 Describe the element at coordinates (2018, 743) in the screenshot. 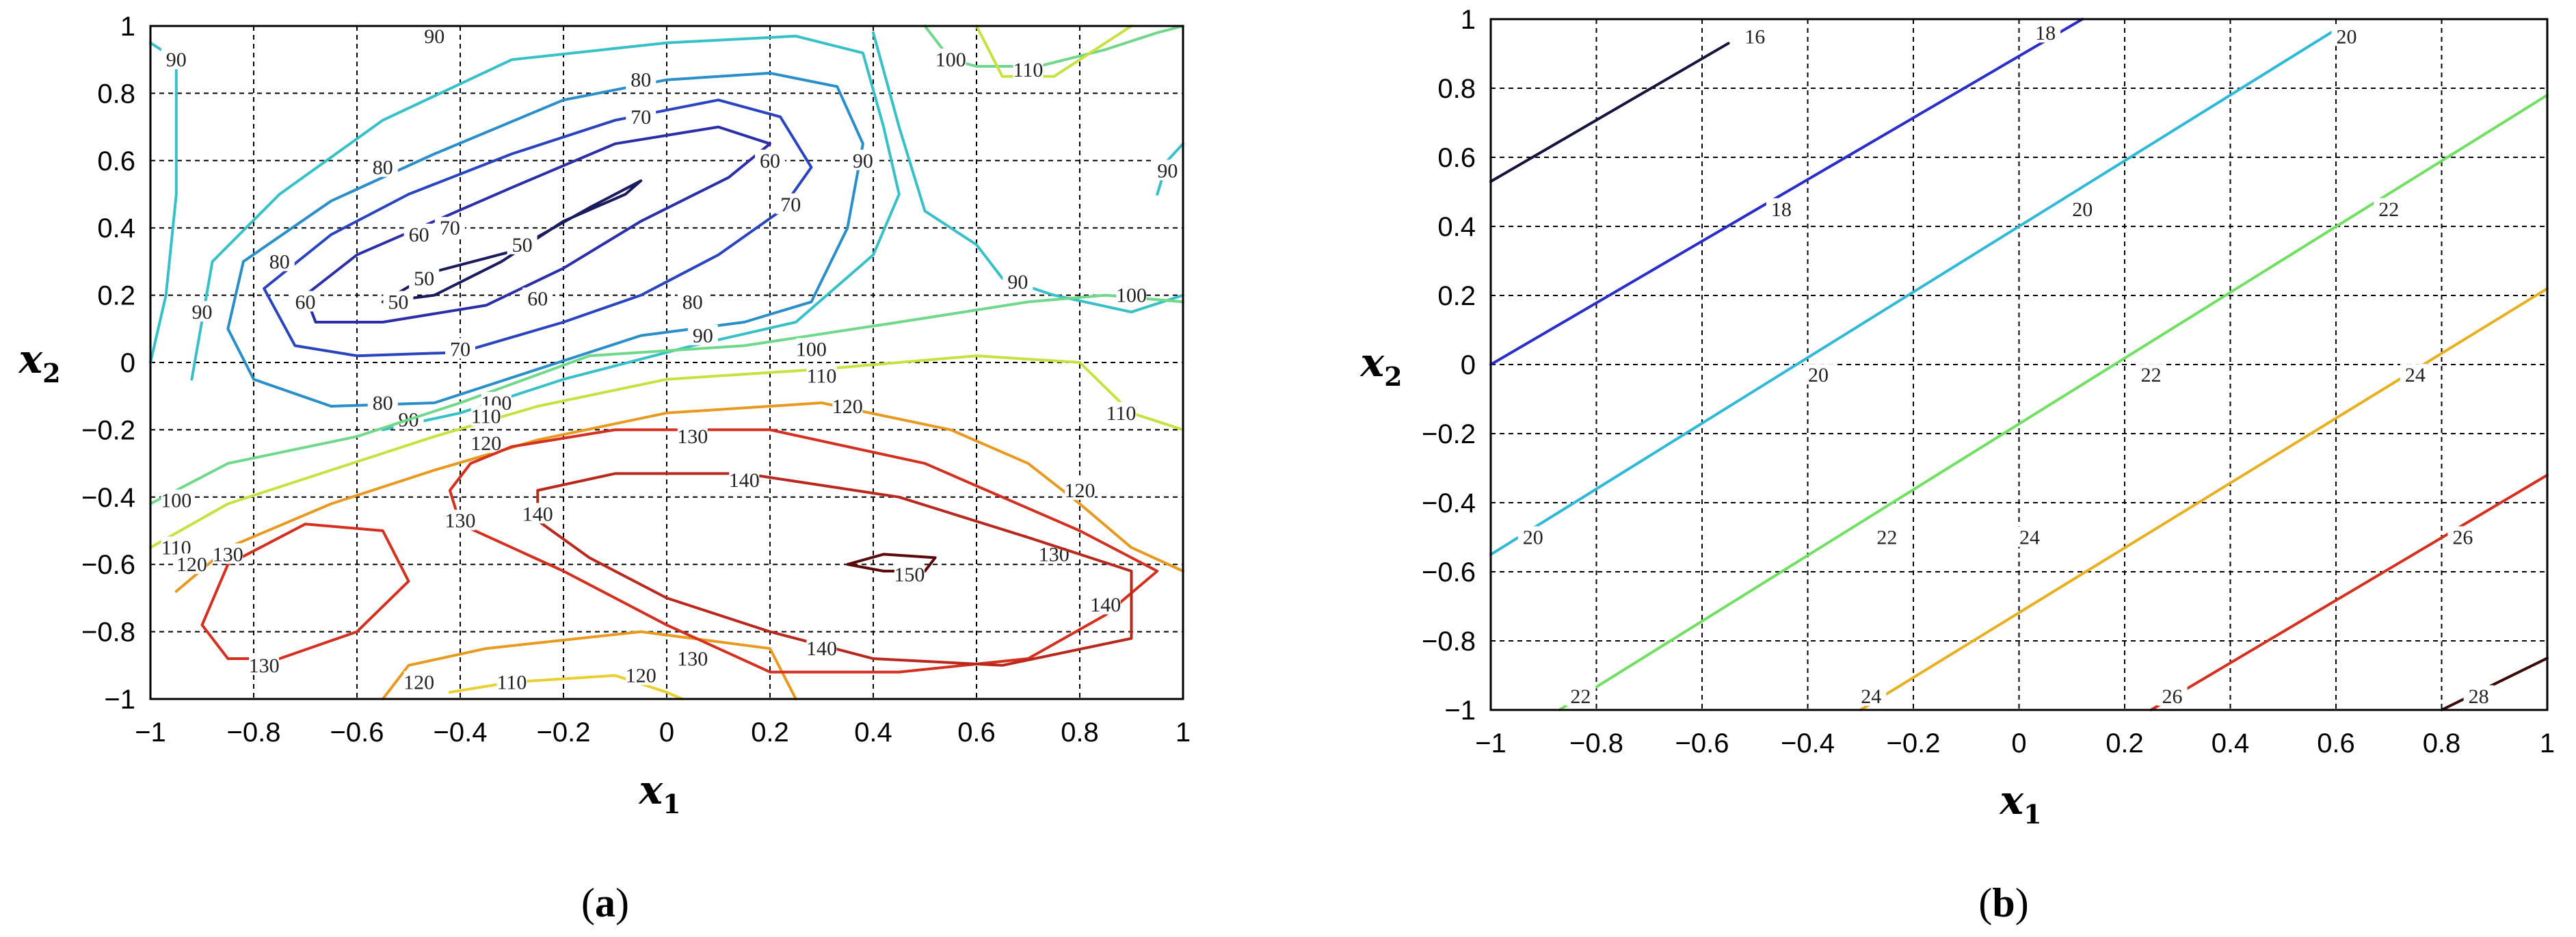

I see `x-tick-label: 0` at that location.